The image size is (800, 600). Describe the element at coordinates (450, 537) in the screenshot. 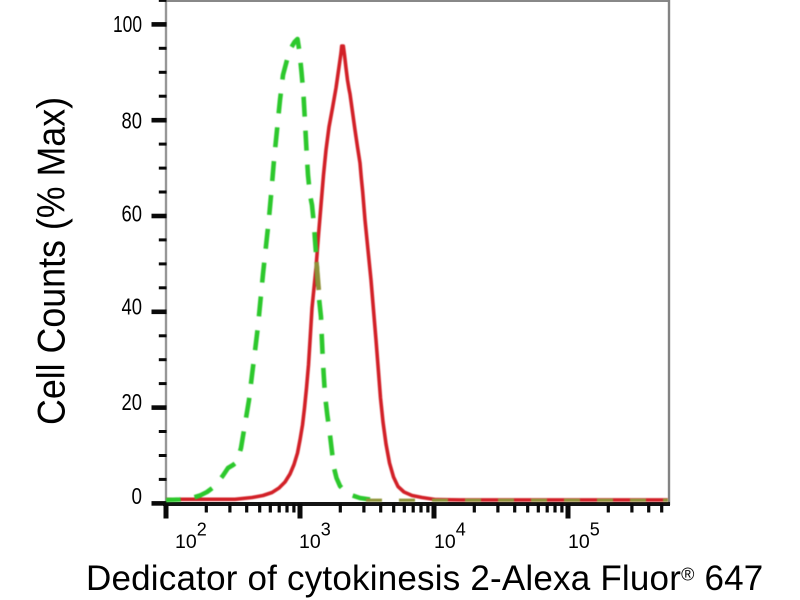

I see `svg-text: 10⁴` at that location.